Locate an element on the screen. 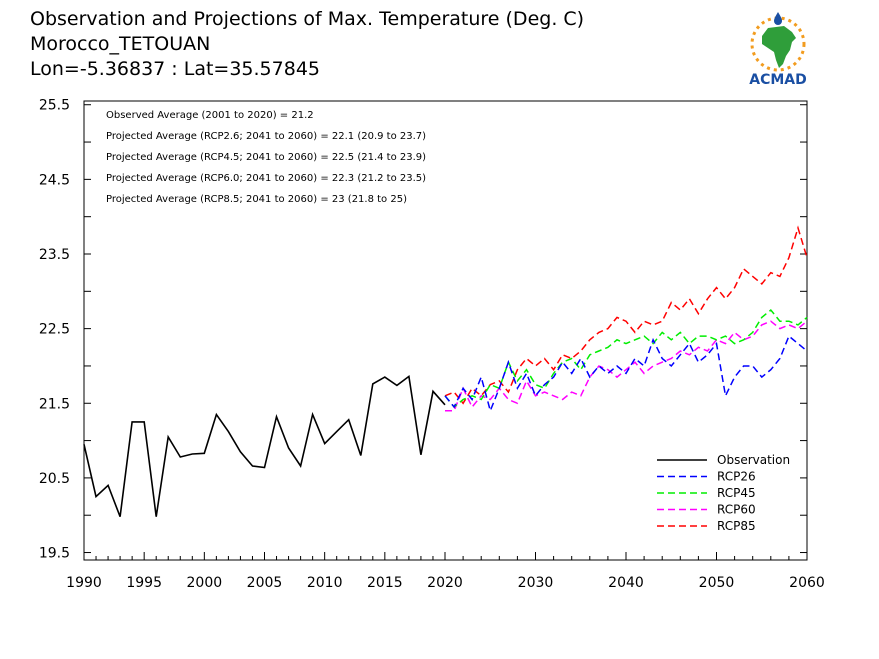 The image size is (879, 659). location-name: Morocco_TETOUAN is located at coordinates (120, 44).